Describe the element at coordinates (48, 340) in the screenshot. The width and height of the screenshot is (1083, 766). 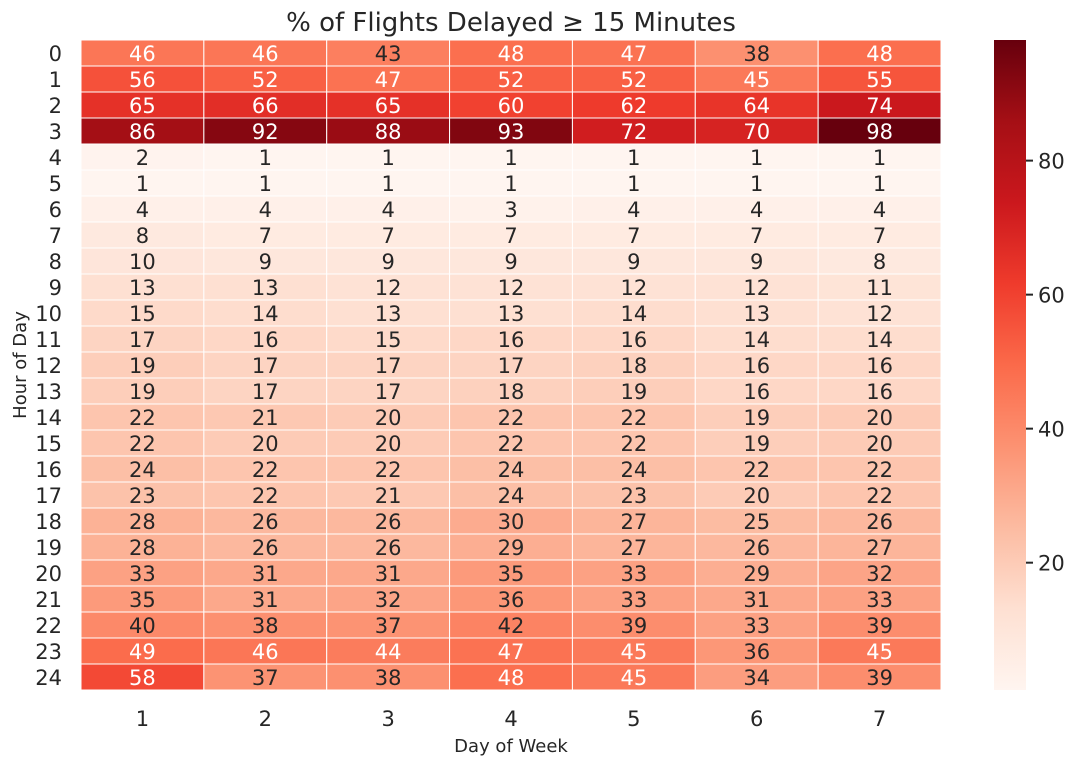
I see `y-tick-label: 11` at that location.